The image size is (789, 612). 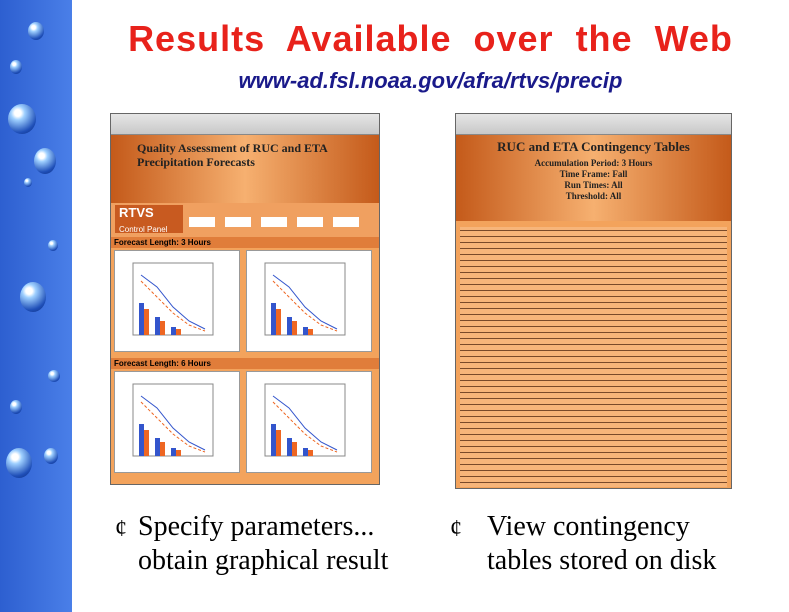 I want to click on bullet-line: View contingency, so click(x=588, y=526).